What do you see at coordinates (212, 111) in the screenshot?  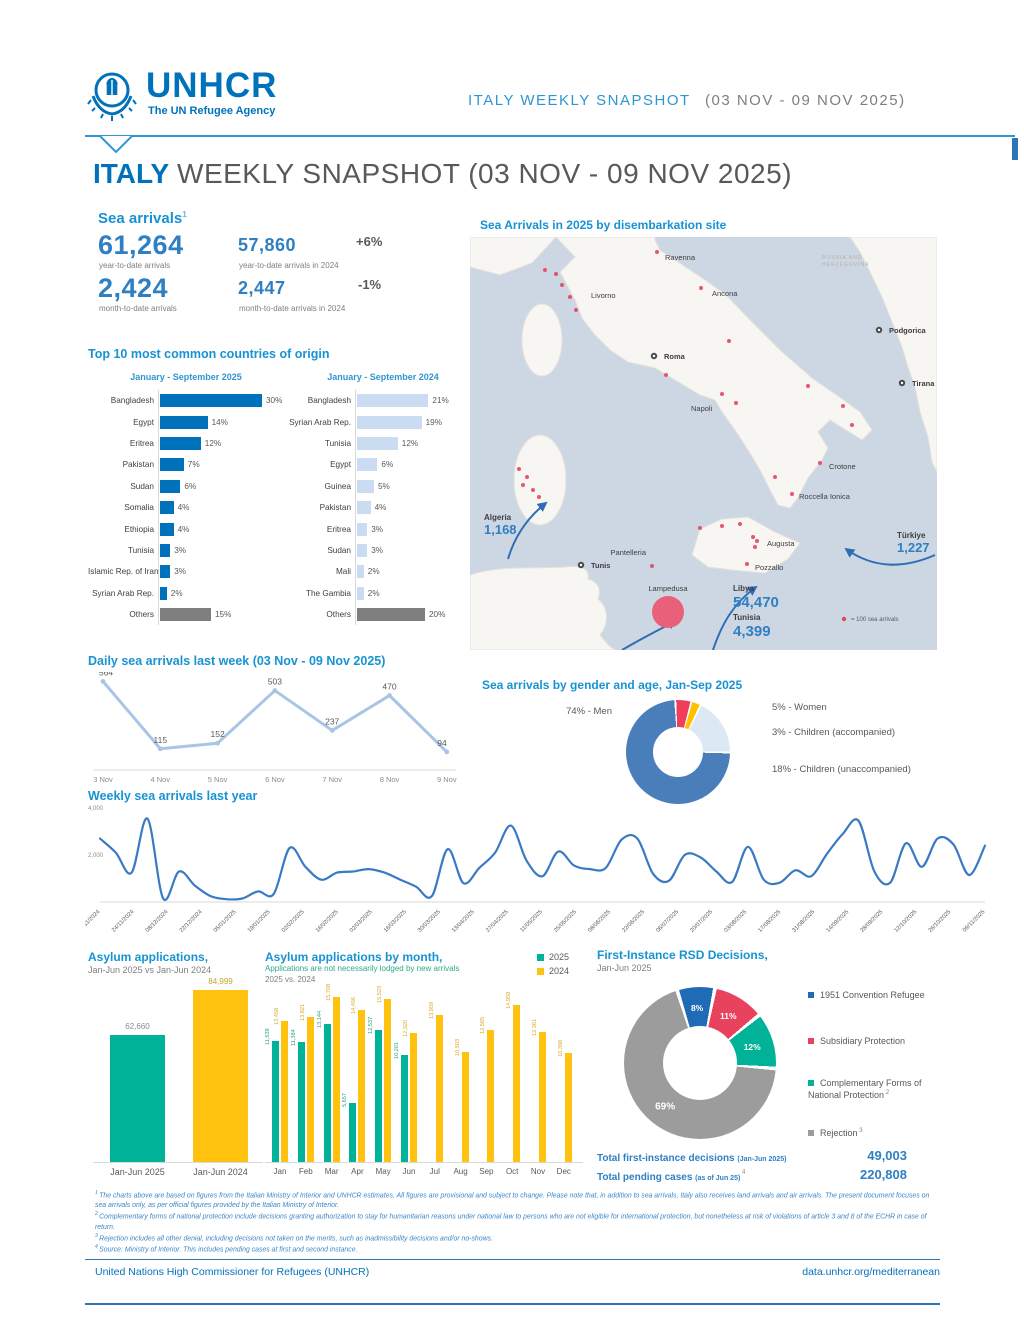 I see `brand-tagline: The UN Refugee Agency` at bounding box center [212, 111].